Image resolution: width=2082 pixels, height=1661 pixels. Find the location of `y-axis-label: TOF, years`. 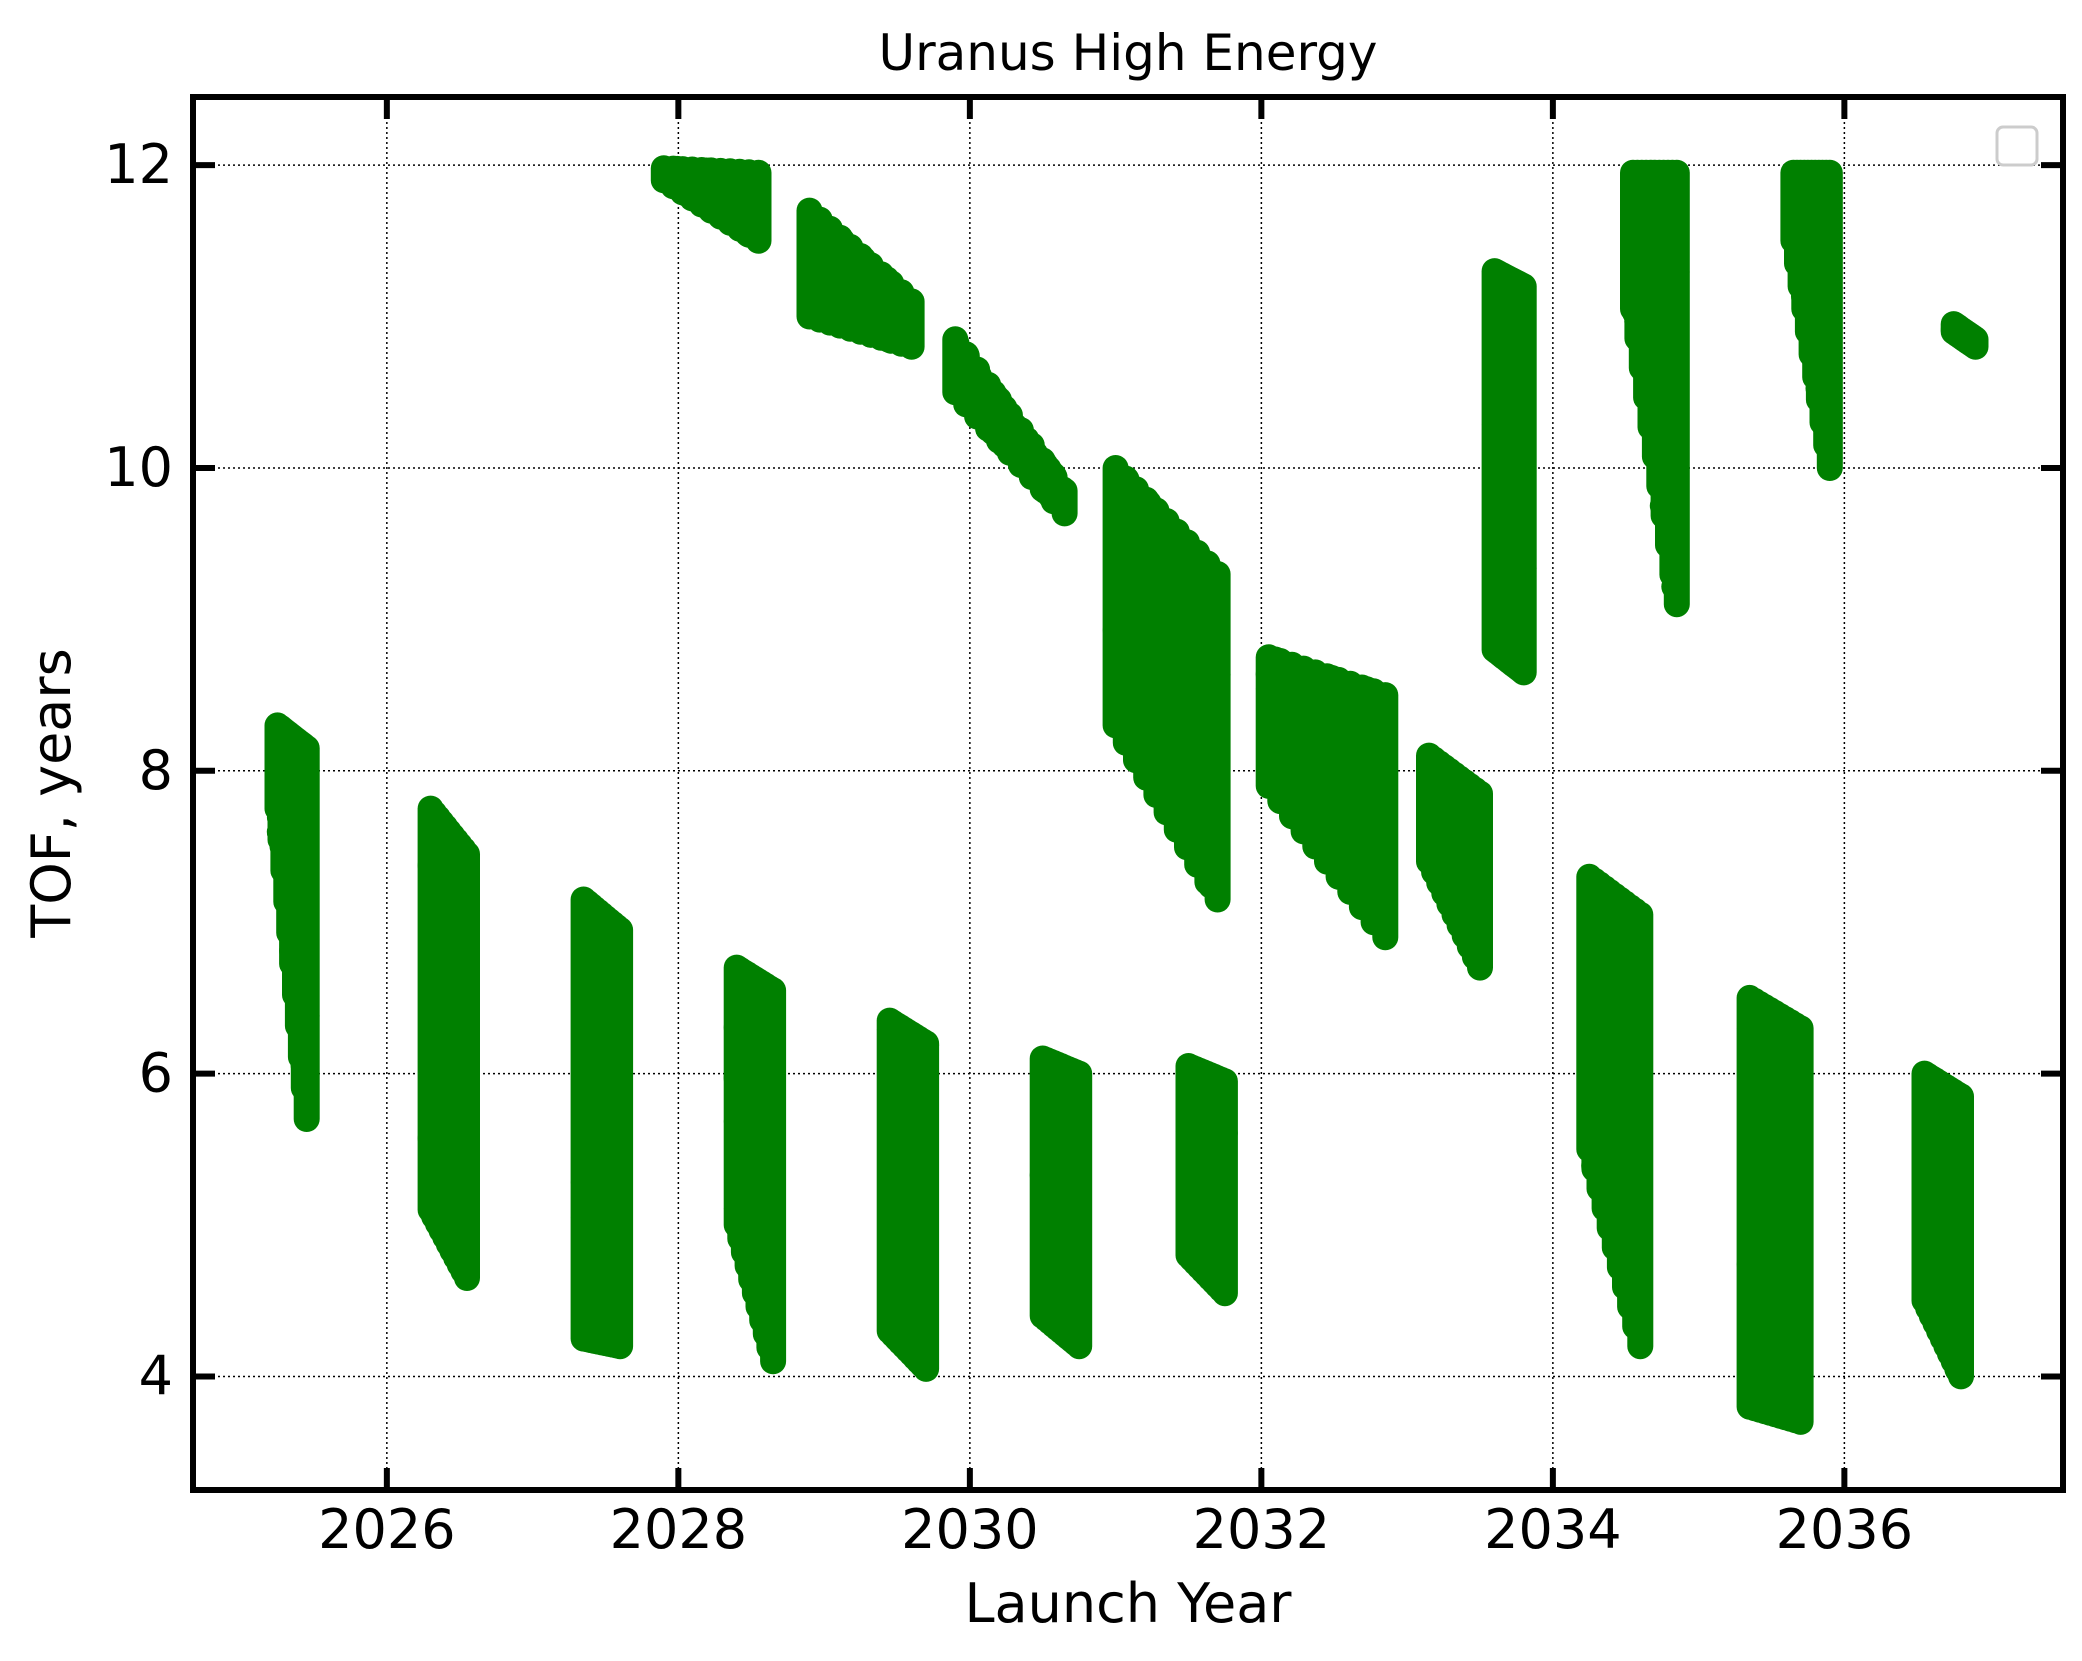

y-axis-label: TOF, years is located at coordinates (51, 793).